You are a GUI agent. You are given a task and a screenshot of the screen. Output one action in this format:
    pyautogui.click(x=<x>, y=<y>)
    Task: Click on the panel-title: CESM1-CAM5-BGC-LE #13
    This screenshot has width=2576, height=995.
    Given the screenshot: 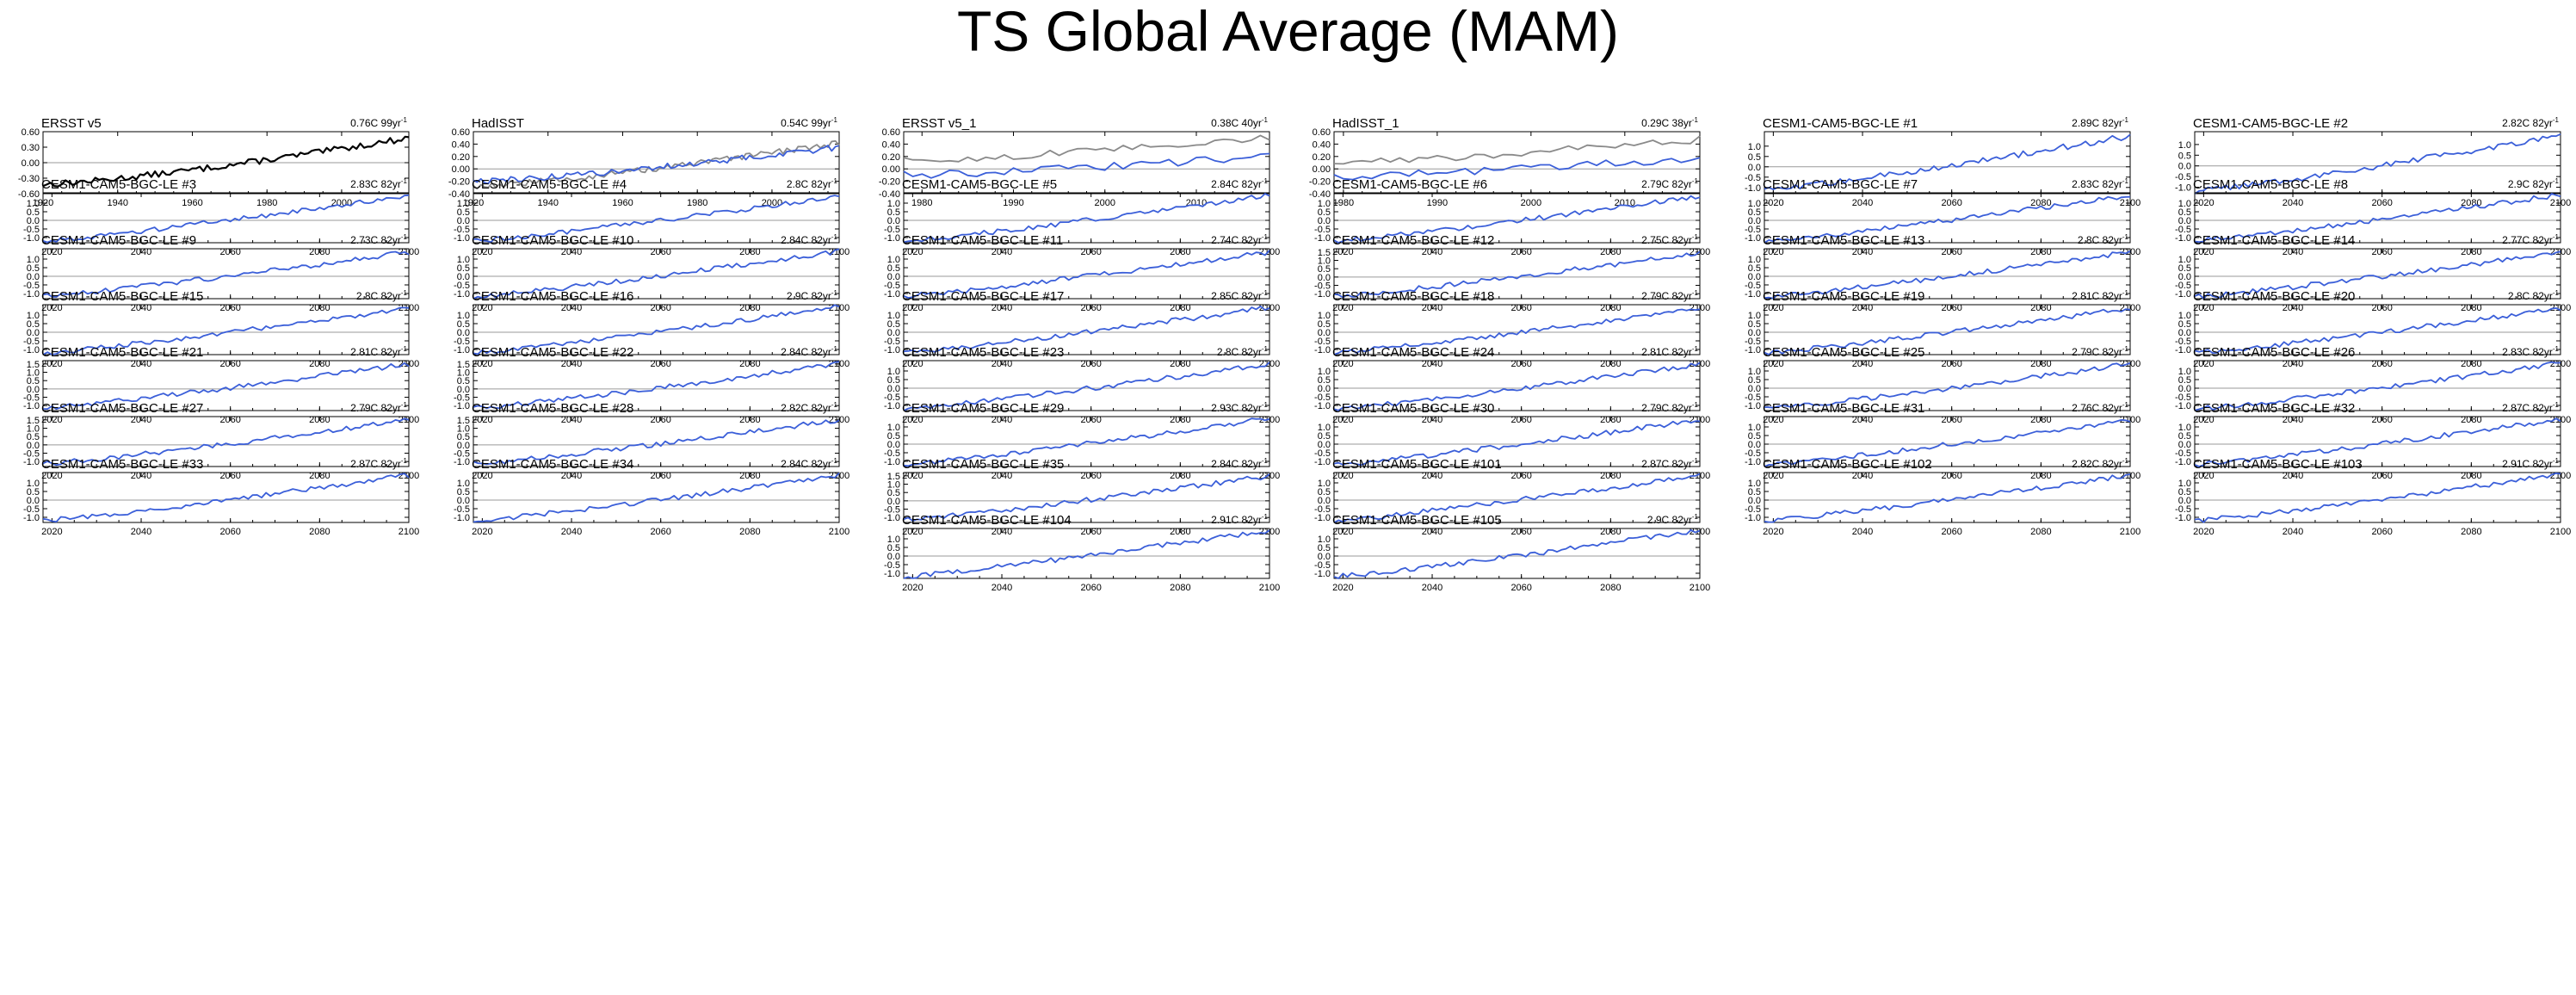 What is the action you would take?
    pyautogui.click(x=1843, y=241)
    